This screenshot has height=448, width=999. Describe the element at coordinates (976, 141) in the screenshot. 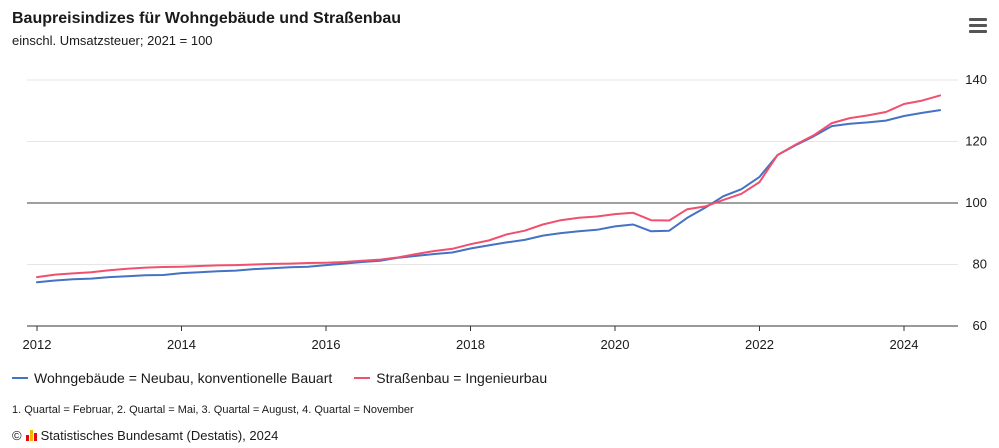

I see `y-tick-label: 120` at that location.